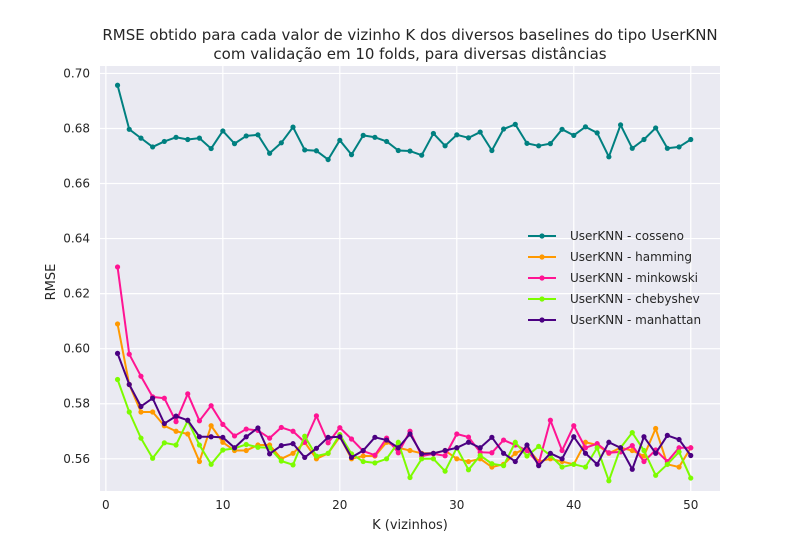 The height and width of the screenshot is (550, 800). I want to click on y-tick-label: 0.70, so click(76, 73).